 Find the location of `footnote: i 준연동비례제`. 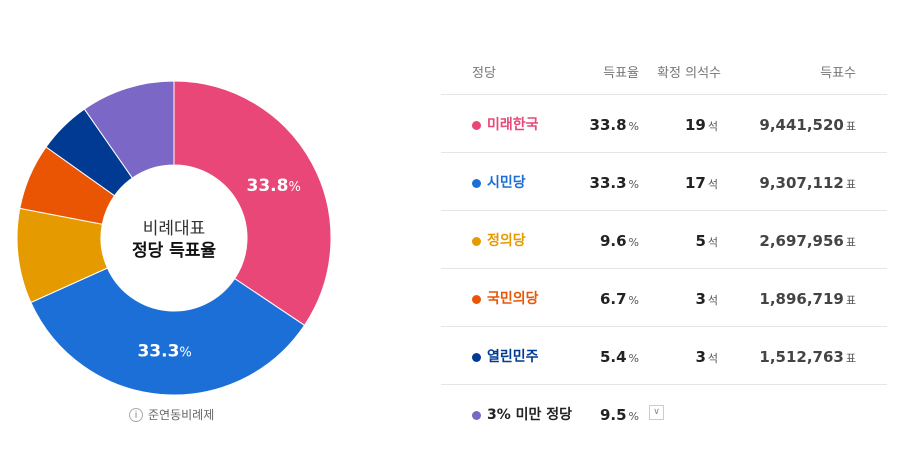

footnote: i 준연동비례제 is located at coordinates (171, 414).